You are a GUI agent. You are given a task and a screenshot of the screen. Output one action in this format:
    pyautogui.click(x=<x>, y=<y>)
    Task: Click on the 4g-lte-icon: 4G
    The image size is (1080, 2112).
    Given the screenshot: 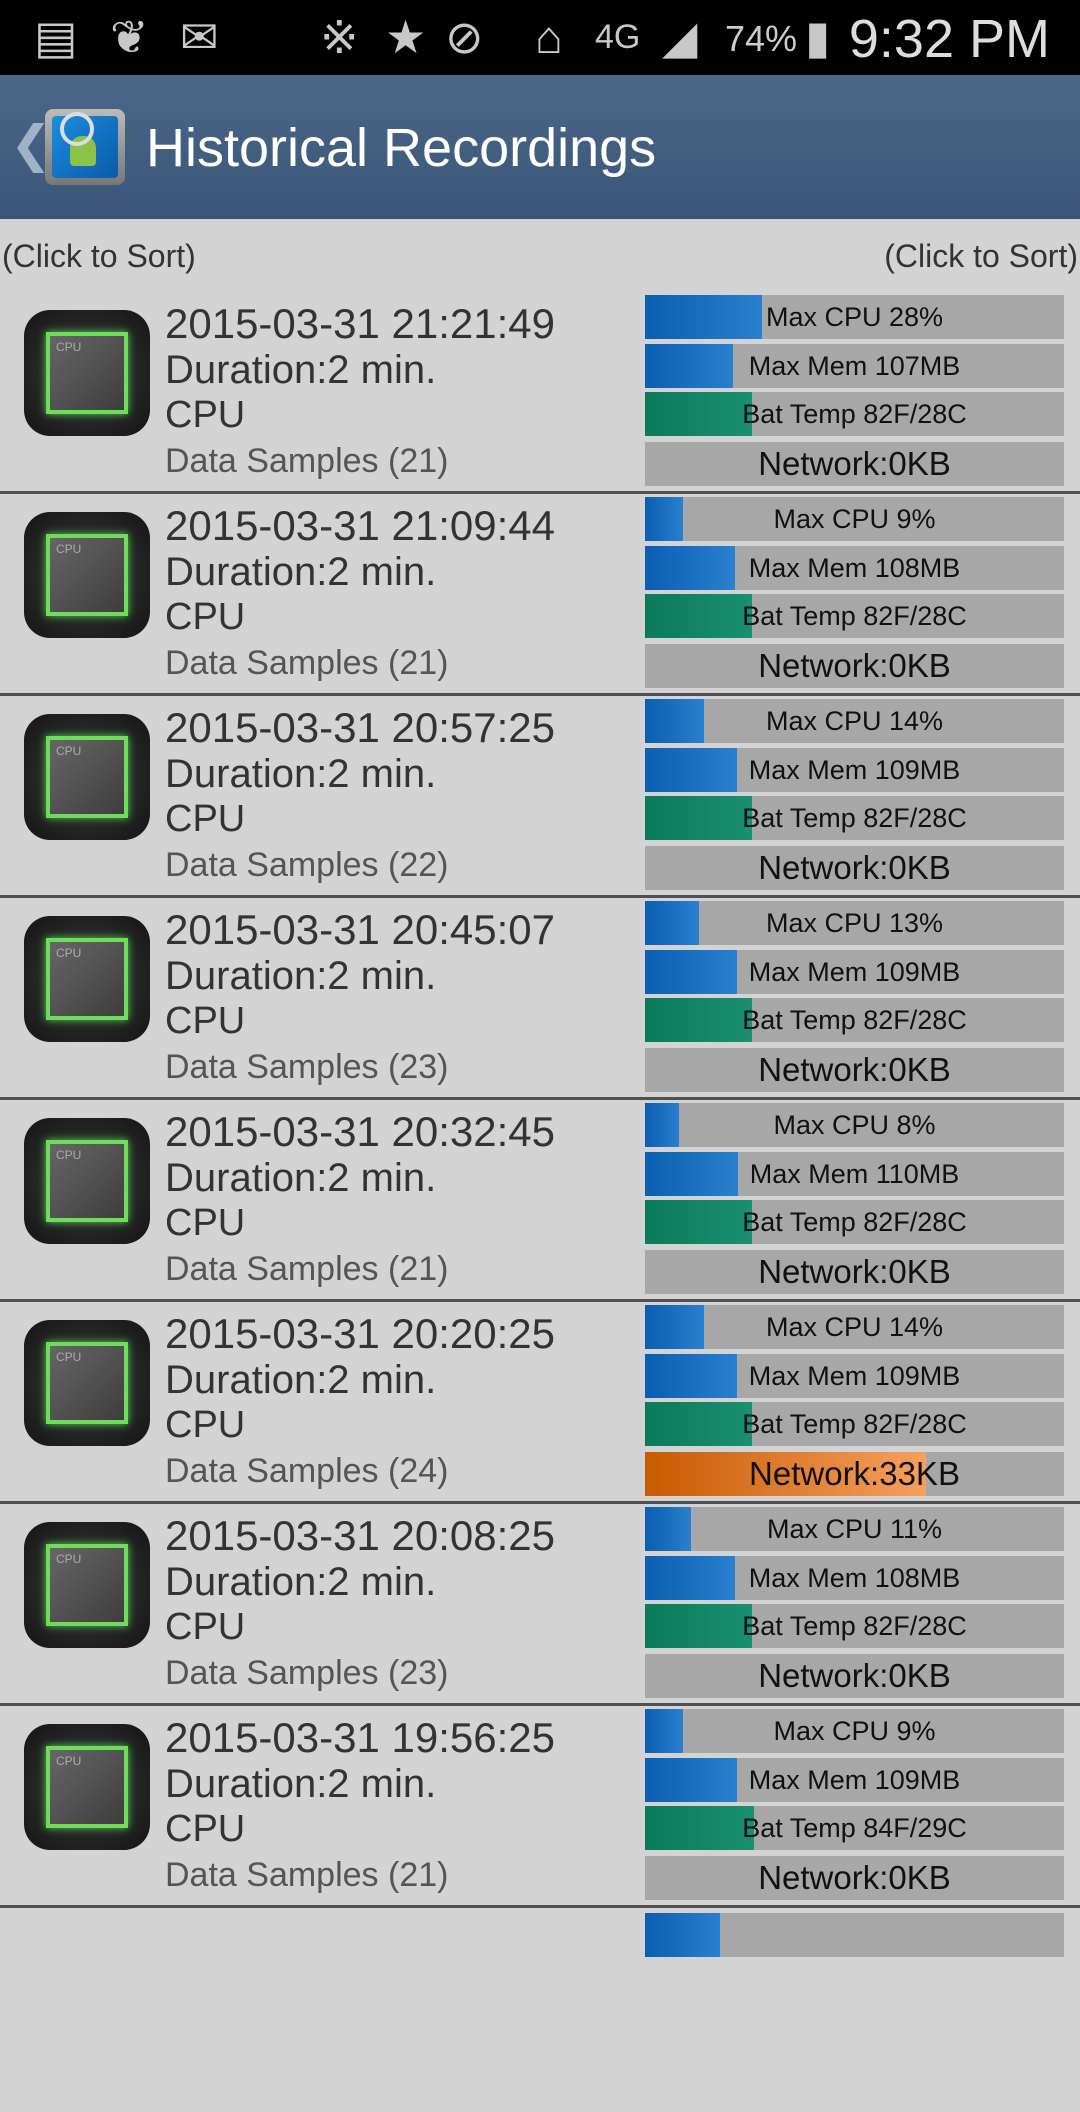 What is the action you would take?
    pyautogui.click(x=618, y=37)
    